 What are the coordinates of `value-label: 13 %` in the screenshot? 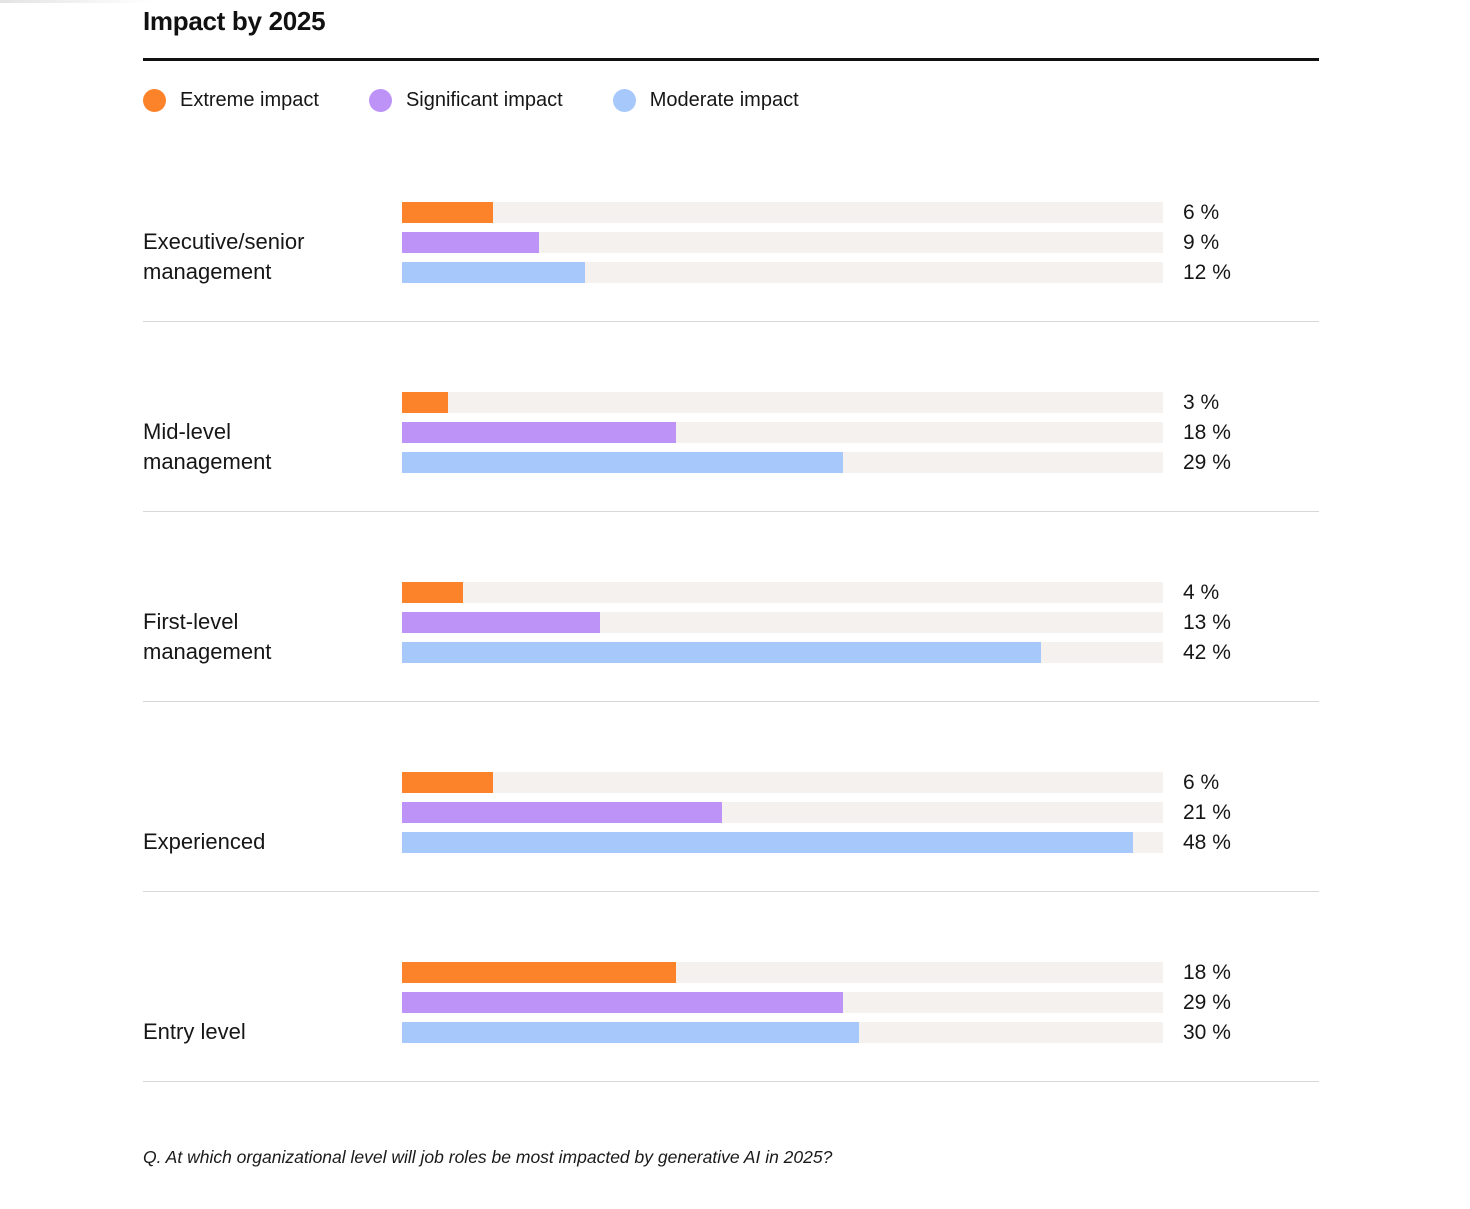 It's located at (1207, 622).